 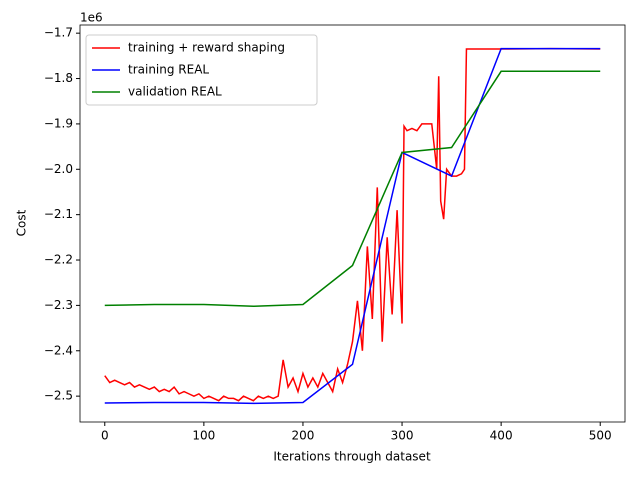 I want to click on x-tick-label: 100, so click(x=203, y=436).